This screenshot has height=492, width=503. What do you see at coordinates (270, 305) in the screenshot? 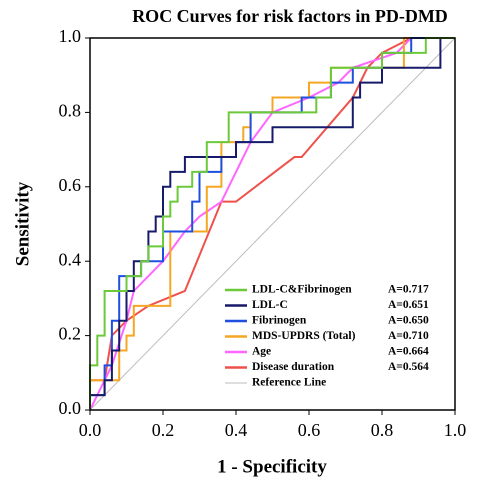
I see `legend-label: LDL-C` at bounding box center [270, 305].